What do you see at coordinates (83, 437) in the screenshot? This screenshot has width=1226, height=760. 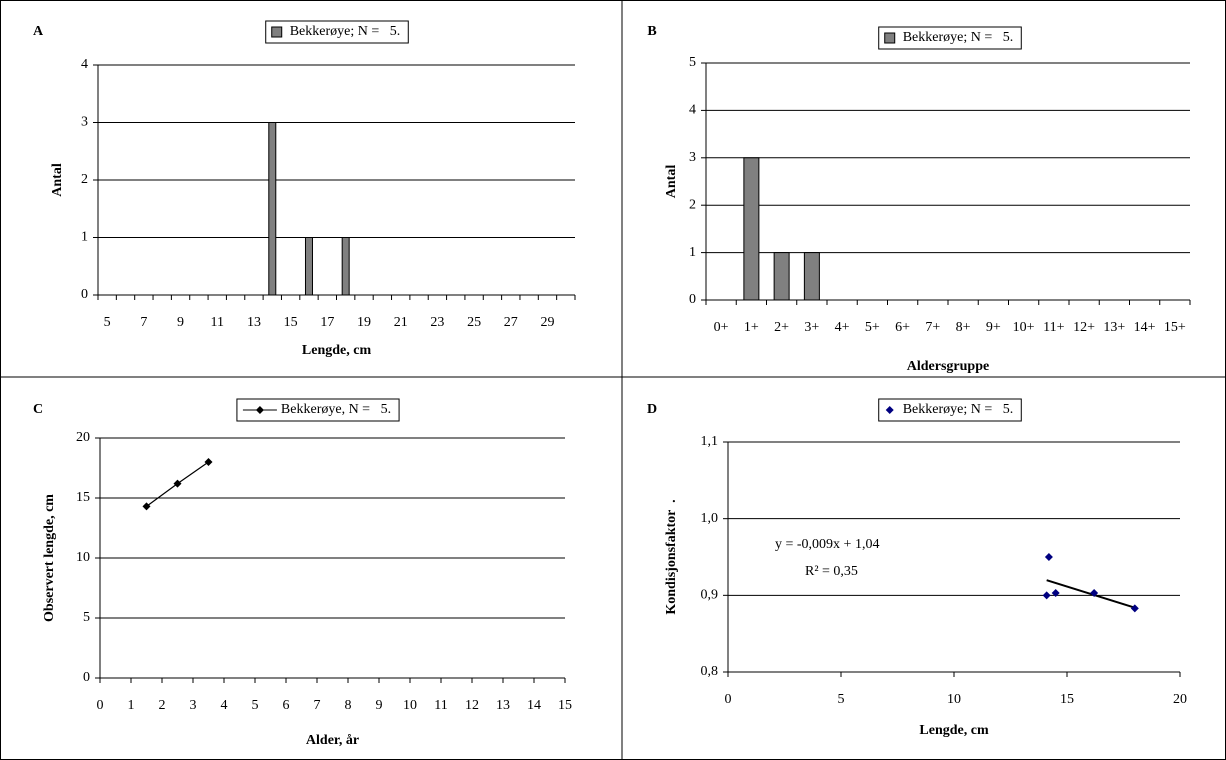 I see `y-tick-label: 20` at bounding box center [83, 437].